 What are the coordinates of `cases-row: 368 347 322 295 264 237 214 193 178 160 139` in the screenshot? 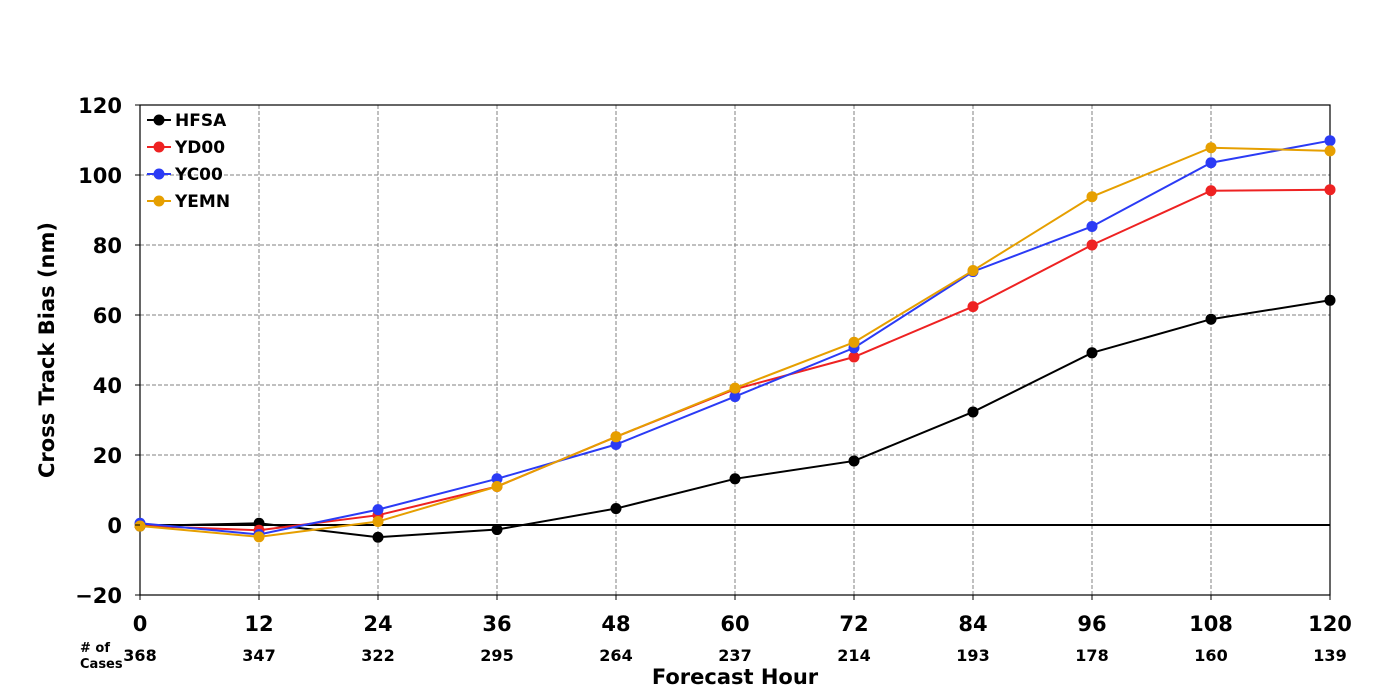 It's located at (734, 655).